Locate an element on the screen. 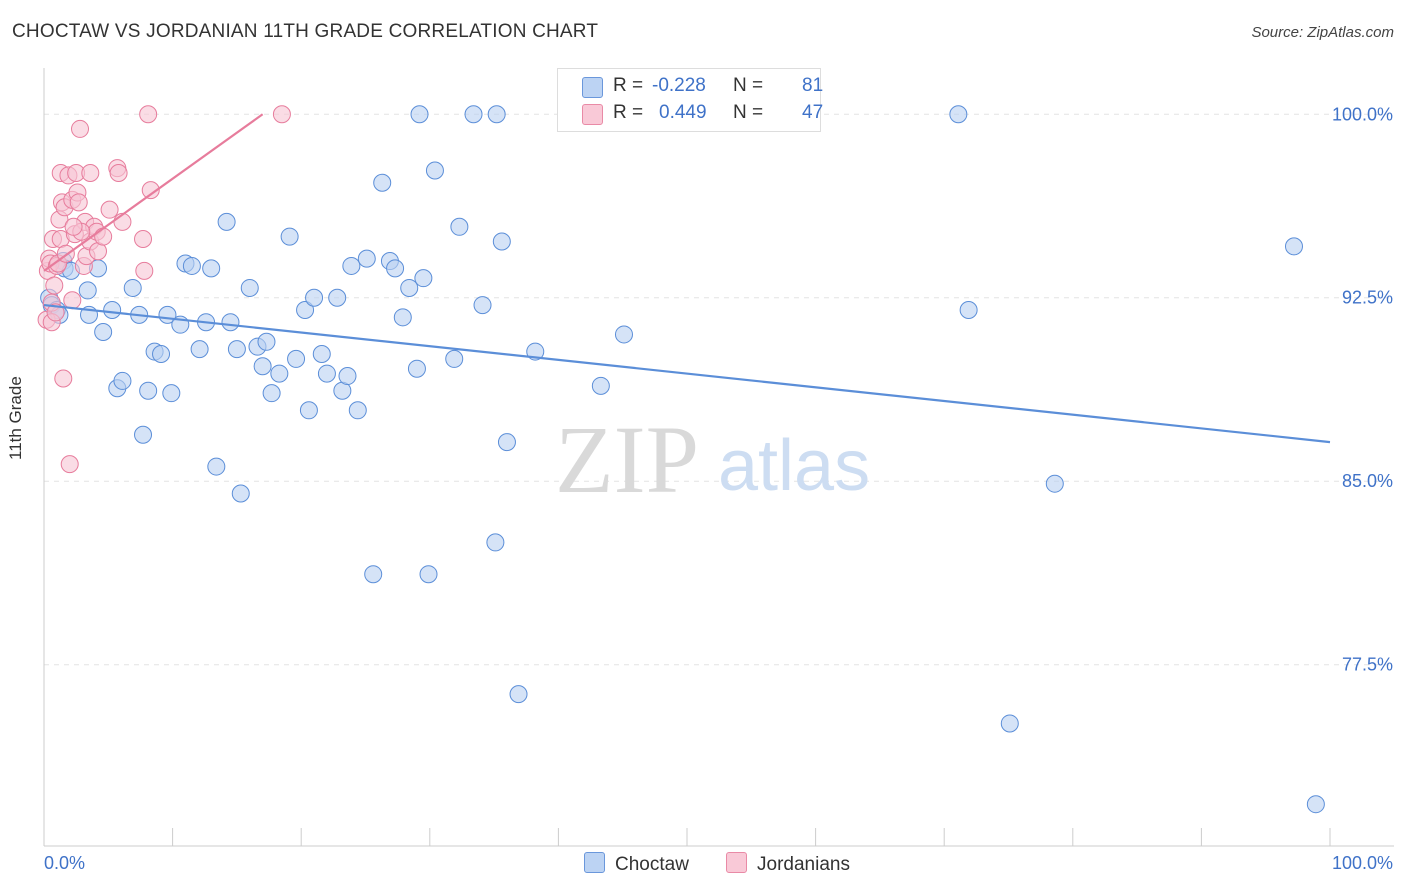 This screenshot has height=892, width=1406. bottom-legend-swatch-choctaw is located at coordinates (594, 862).